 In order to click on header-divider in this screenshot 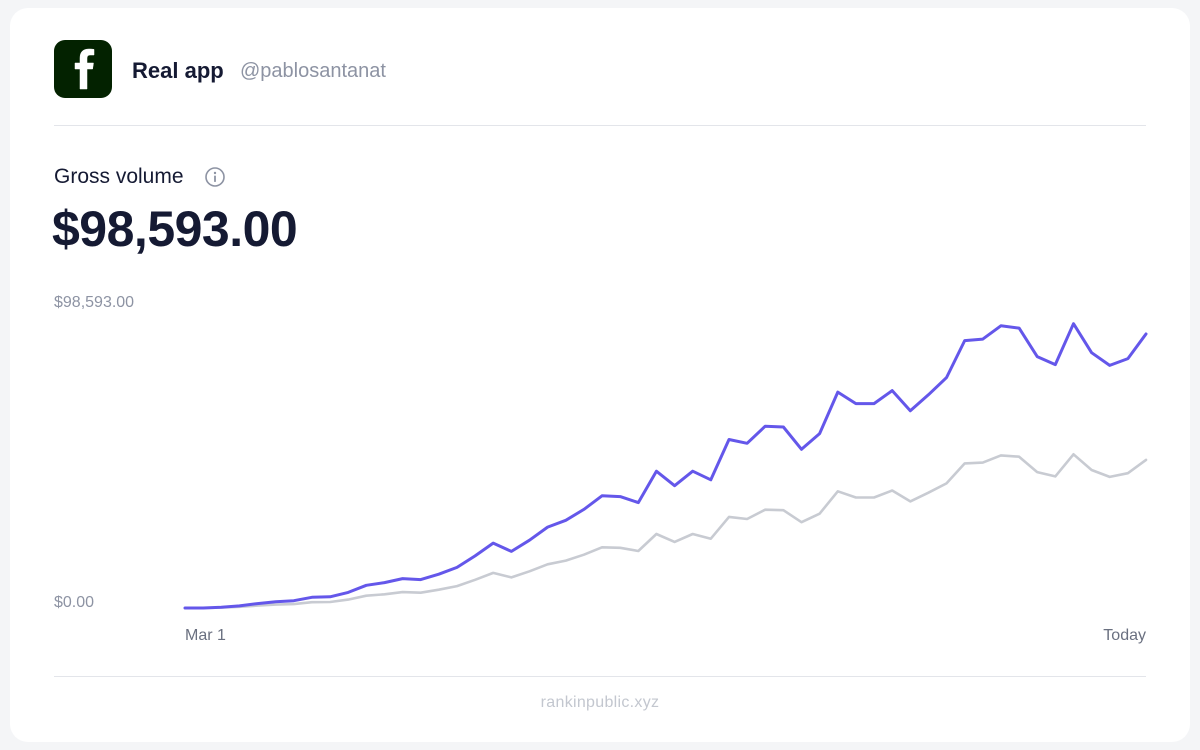, I will do `click(600, 125)`.